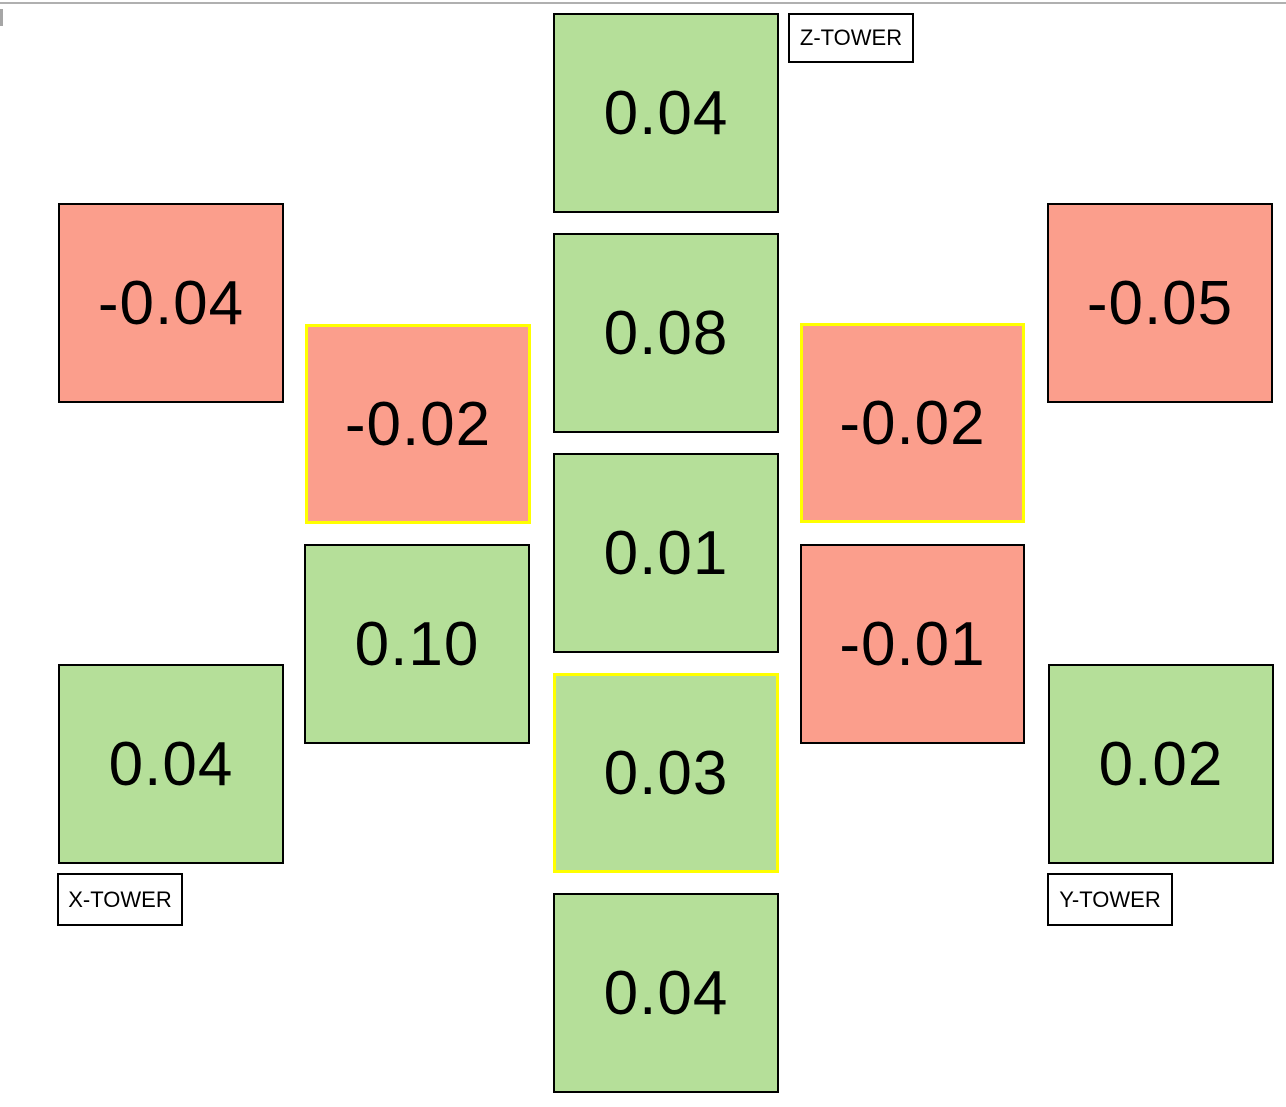 The image size is (1286, 1107). I want to click on value-box-right-outer-top: -0.05, so click(1160, 303).